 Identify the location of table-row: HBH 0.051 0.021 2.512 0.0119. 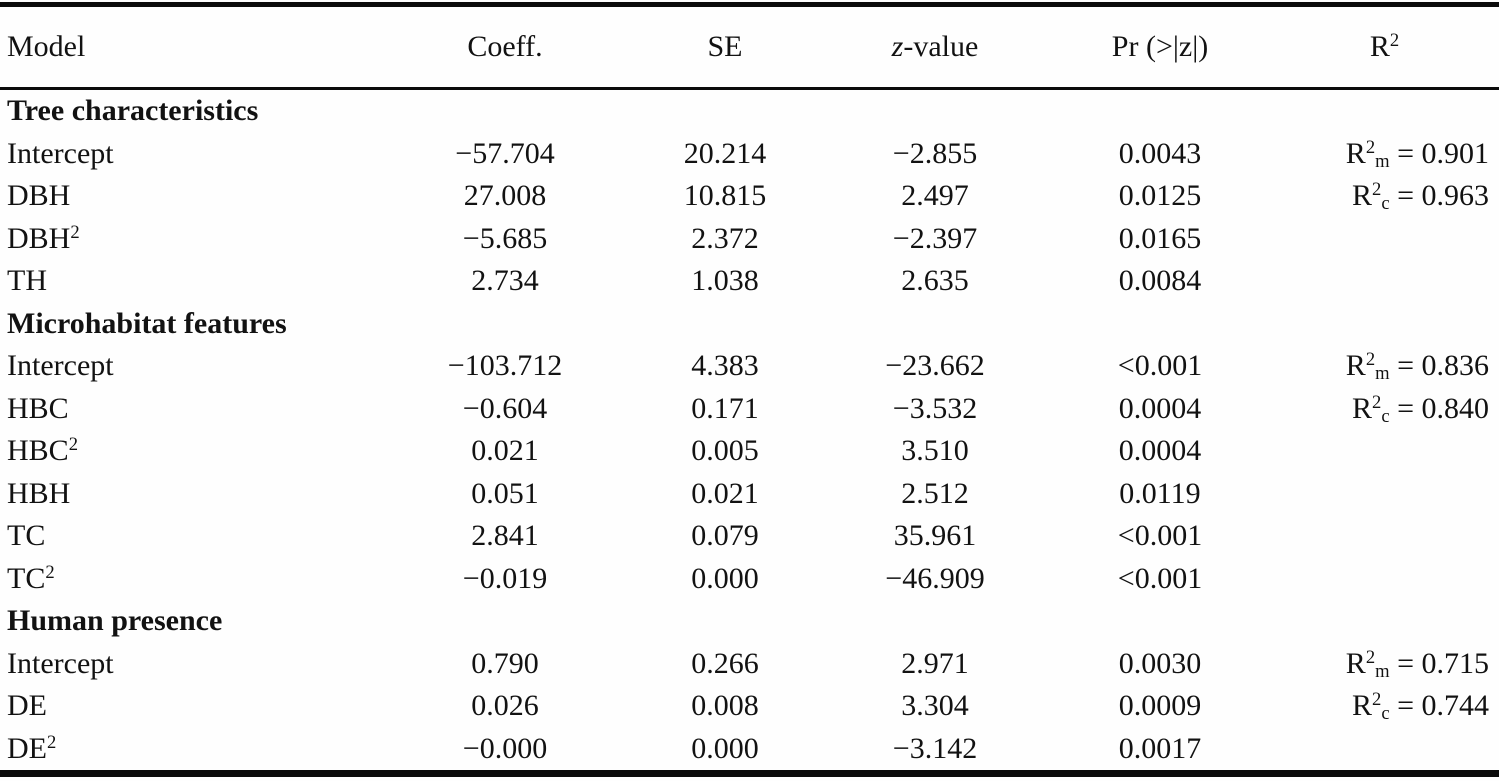
(749, 494).